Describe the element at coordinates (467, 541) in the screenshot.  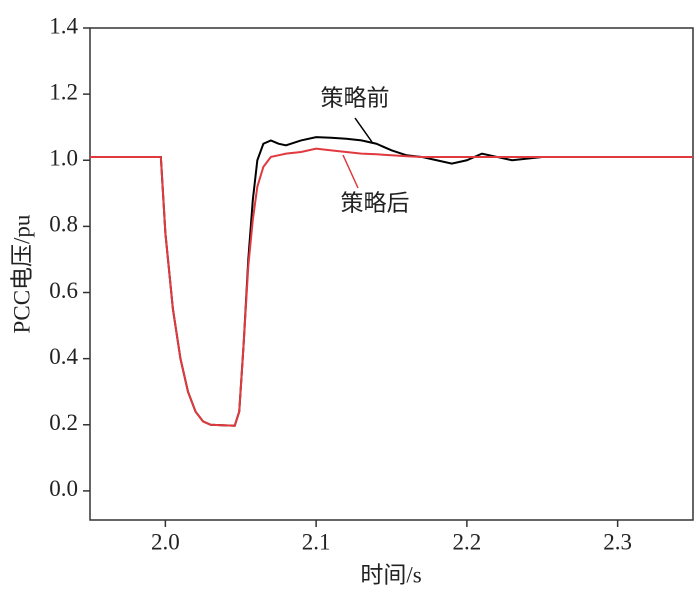
I see `x-tick-label: 2.2` at that location.